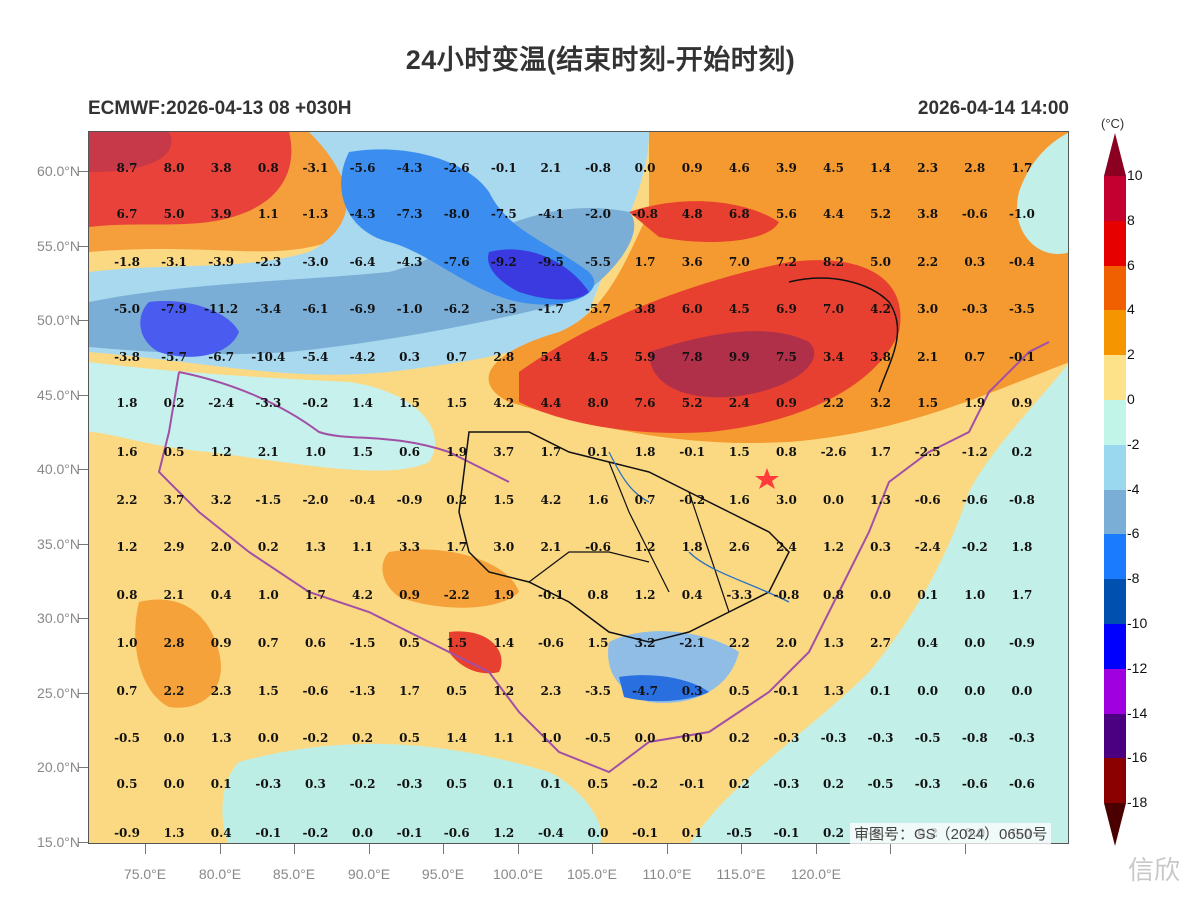  Describe the element at coordinates (221, 595) in the screenshot. I see `grid-value: 0.4` at that location.